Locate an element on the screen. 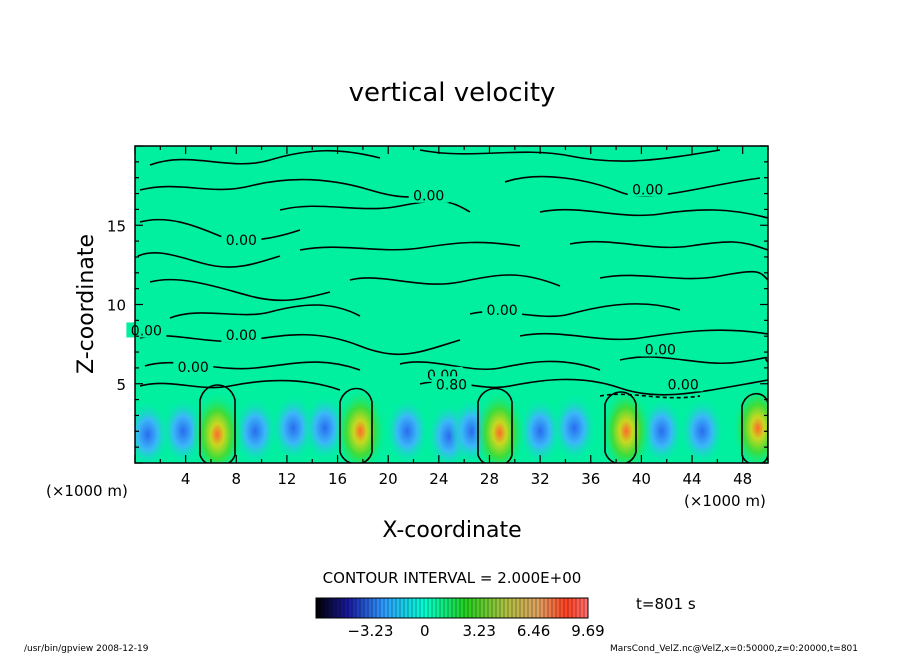 The image size is (904, 654). y-tick-labels: 5 10 15 is located at coordinates (116, 305).